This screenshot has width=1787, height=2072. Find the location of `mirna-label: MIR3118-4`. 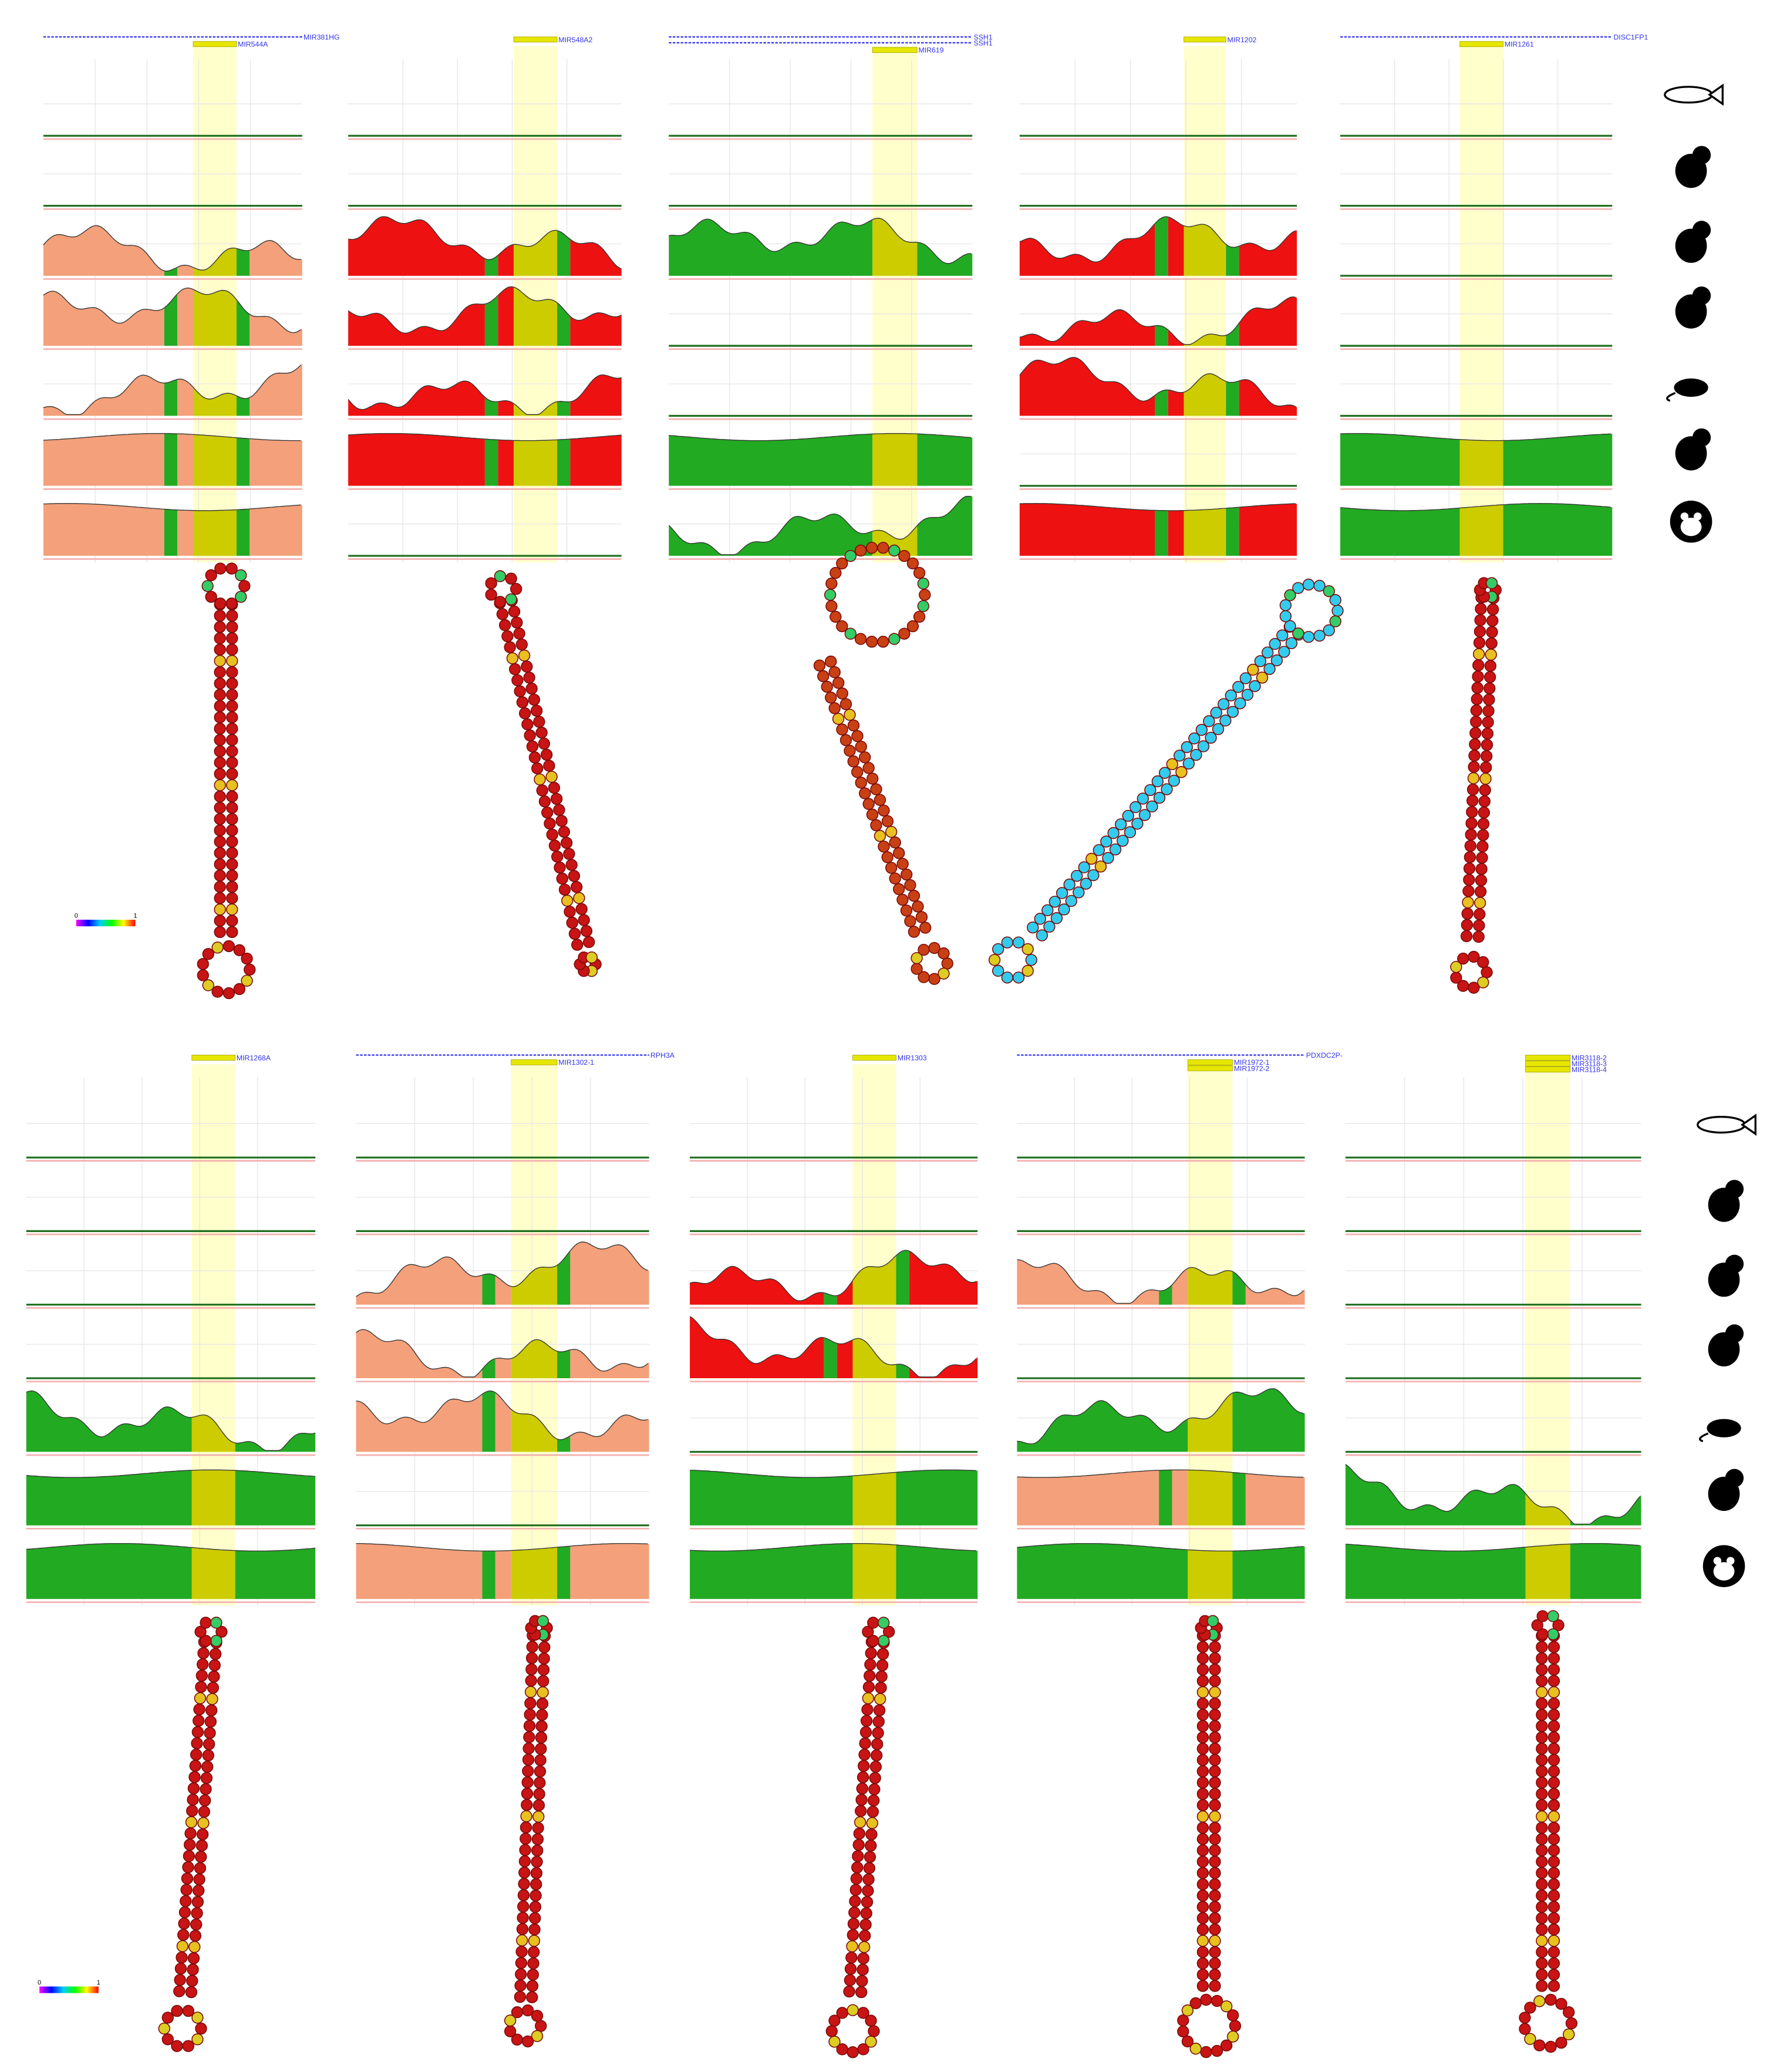

mirna-label: MIR3118-4 is located at coordinates (1589, 1070).